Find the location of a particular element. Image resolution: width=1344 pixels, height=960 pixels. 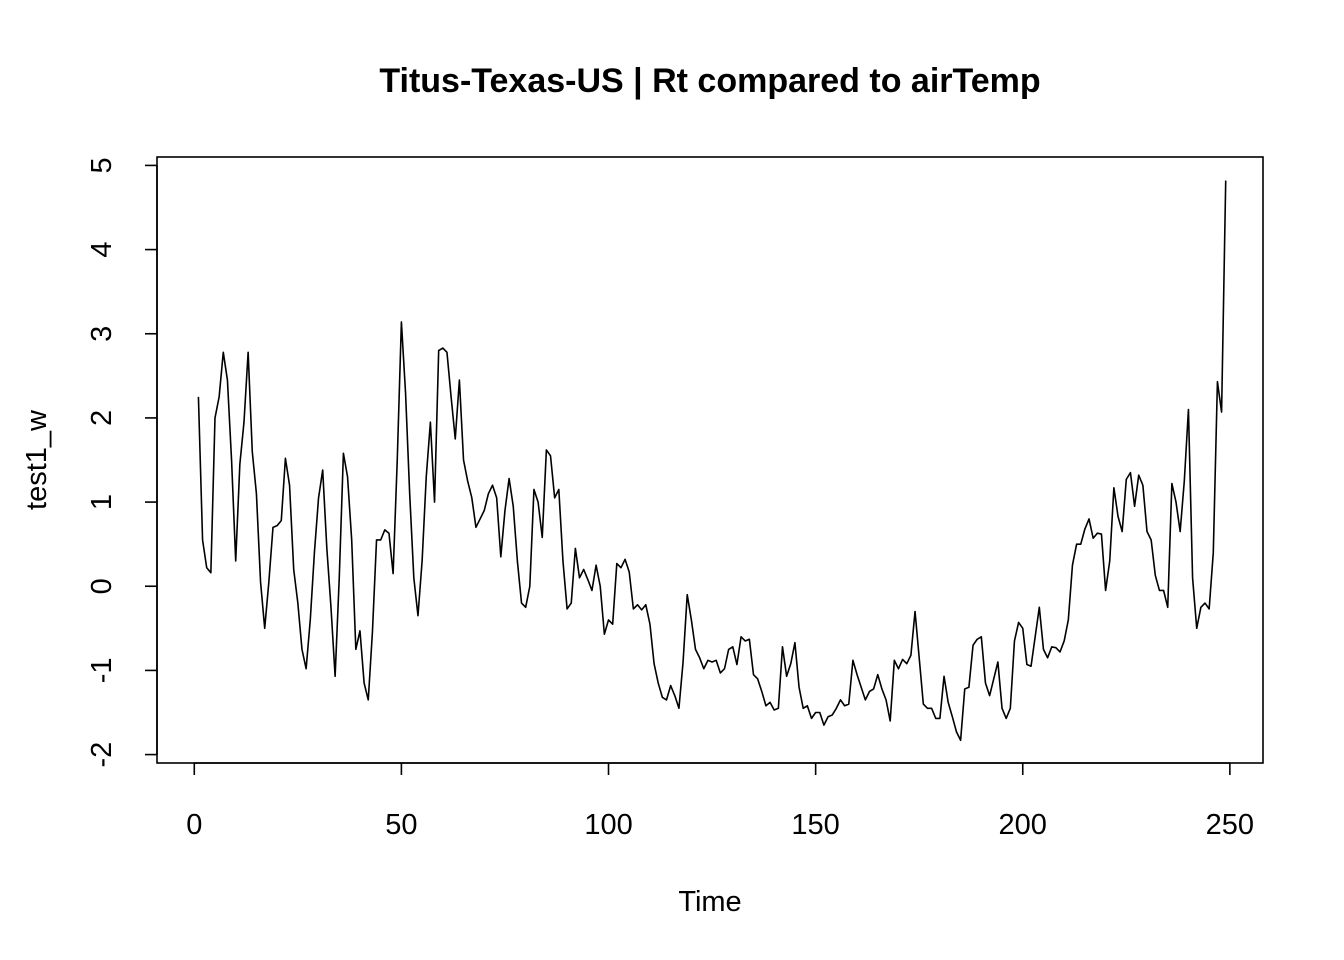

y-tick-label: -2 is located at coordinates (102, 755).